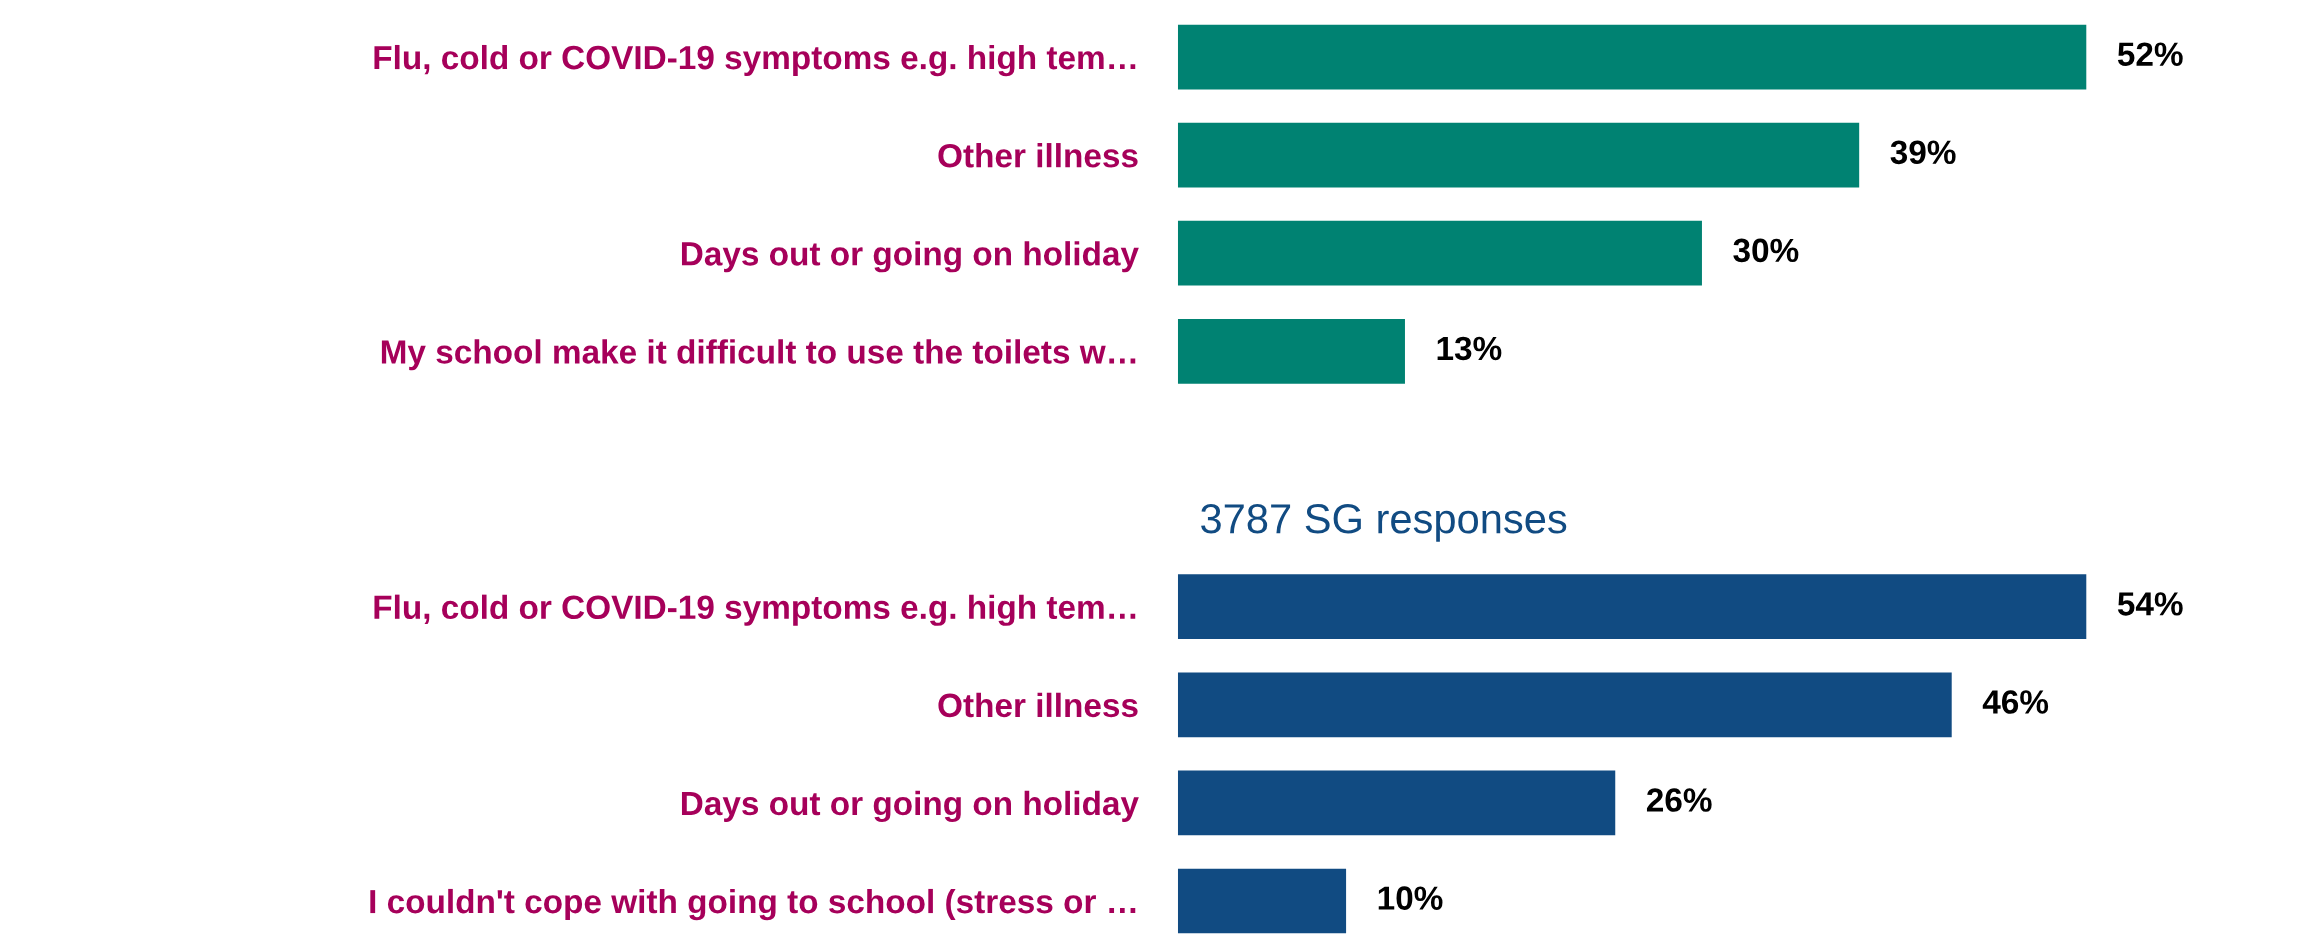  I want to click on data-label: 46%, so click(2015, 702).